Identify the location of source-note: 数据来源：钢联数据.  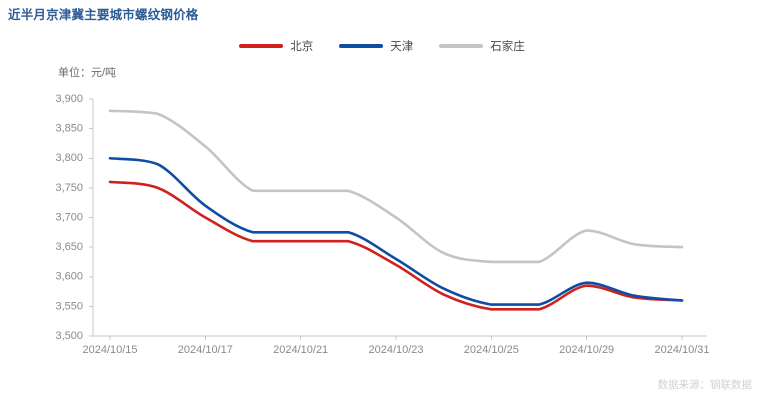
(705, 385).